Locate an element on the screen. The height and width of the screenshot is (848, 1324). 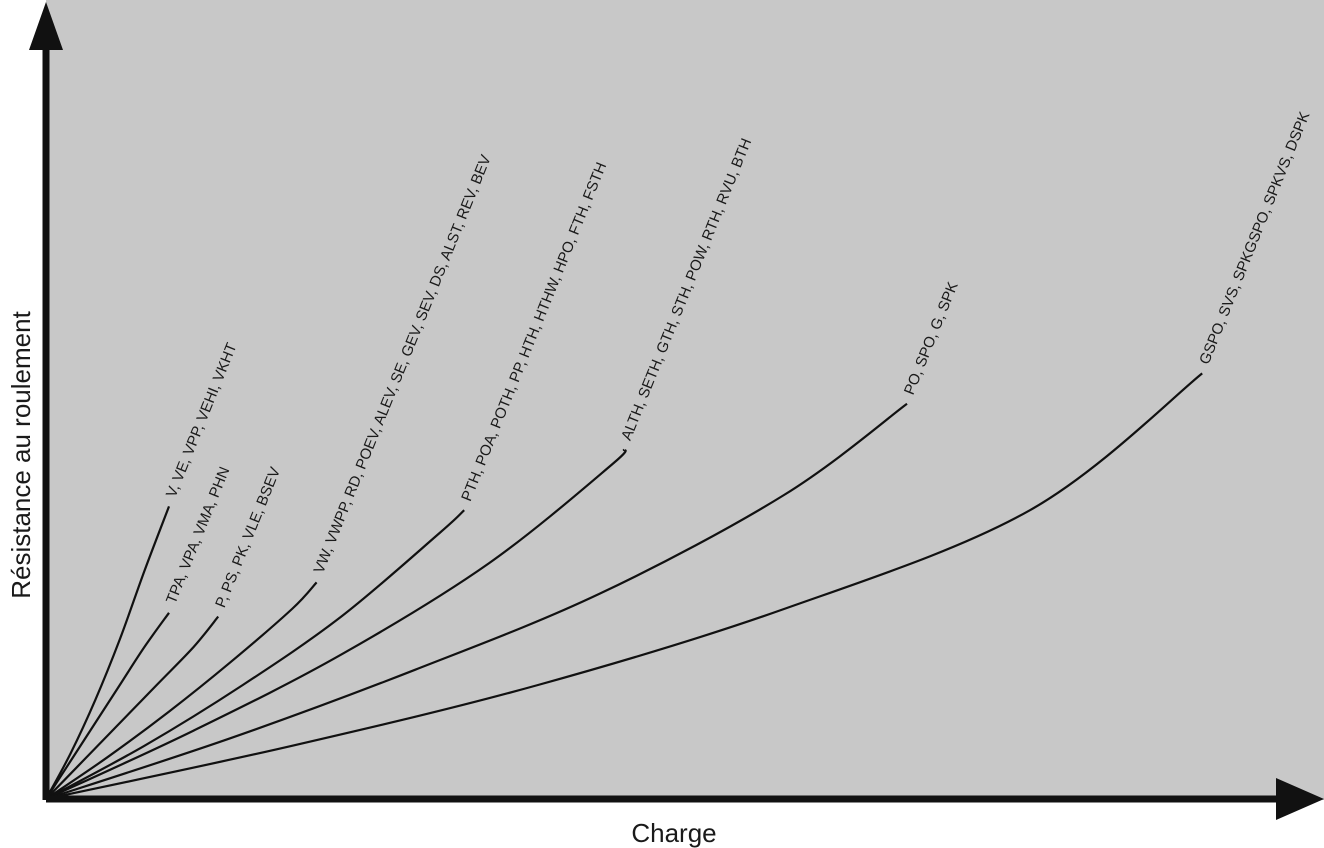
x-axis-arrow is located at coordinates (1300, 799).